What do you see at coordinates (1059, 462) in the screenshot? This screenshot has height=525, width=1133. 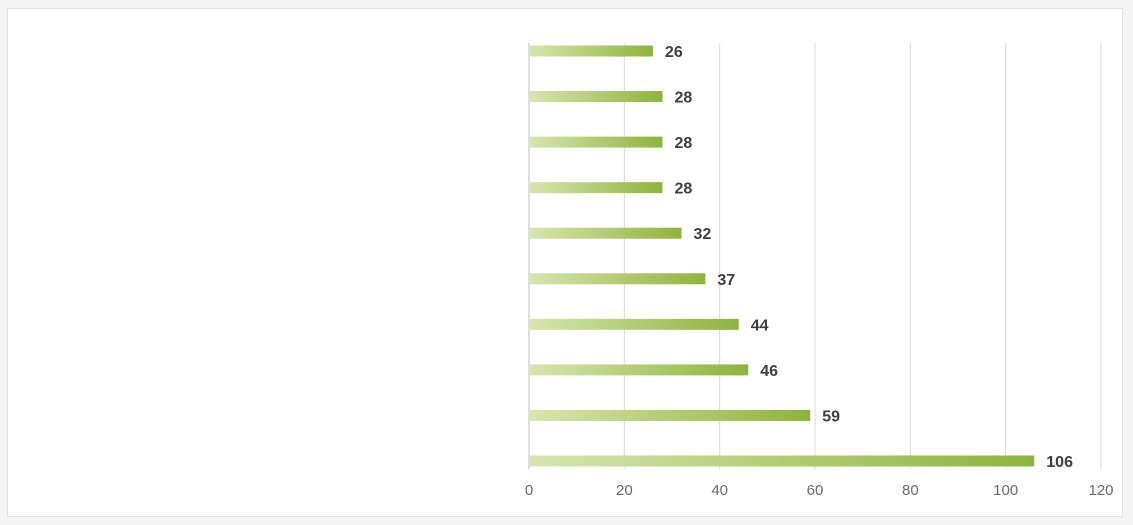 I see `data-label-9: 106` at bounding box center [1059, 462].